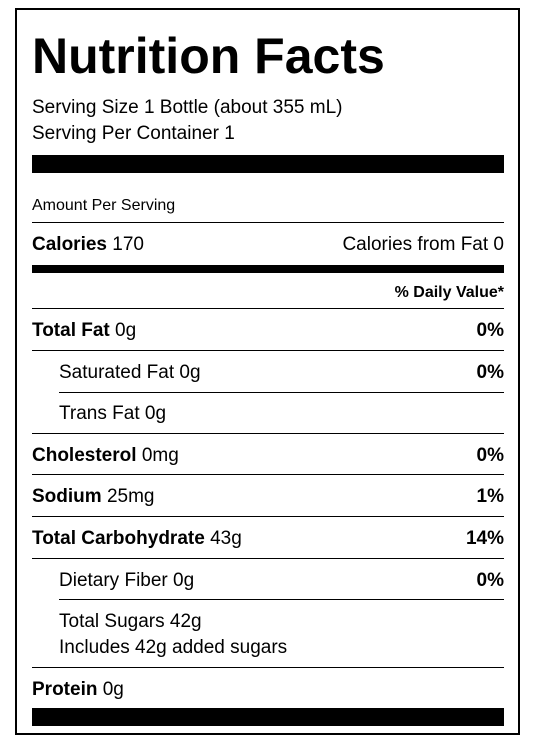 Image resolution: width=533 pixels, height=751 pixels. What do you see at coordinates (187, 107) in the screenshot?
I see `serving-size: Serving Size 1 Bottle (about 355 mL)` at bounding box center [187, 107].